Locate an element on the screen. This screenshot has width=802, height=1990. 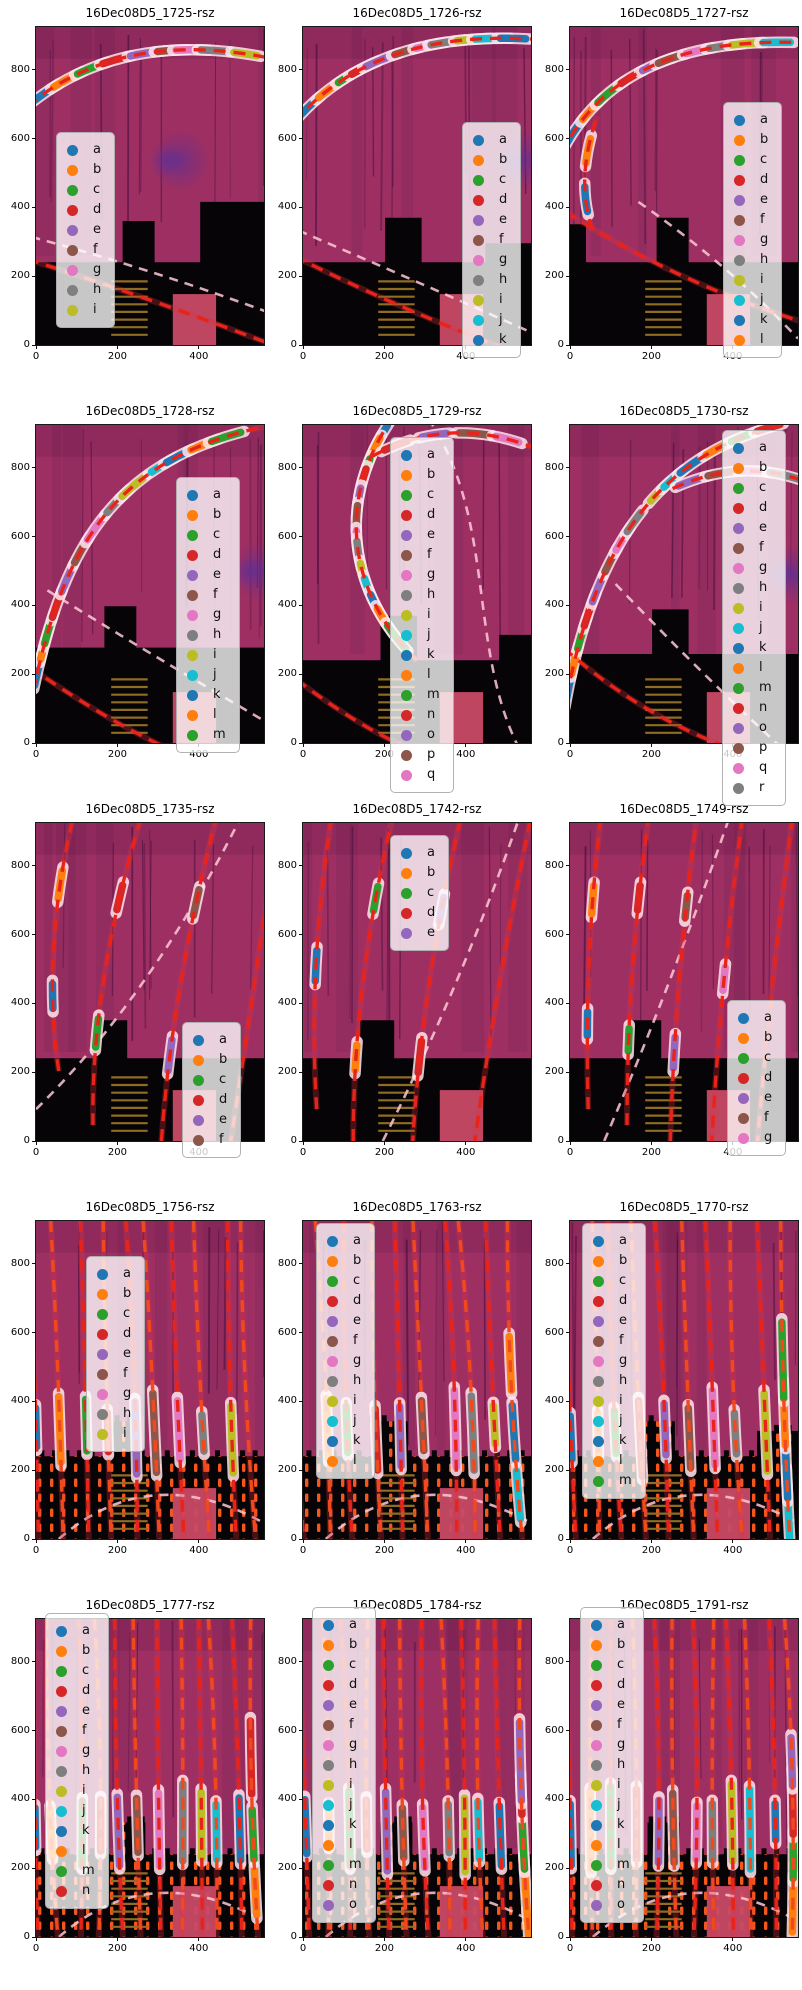
legend-item-label: p is located at coordinates (431, 754).